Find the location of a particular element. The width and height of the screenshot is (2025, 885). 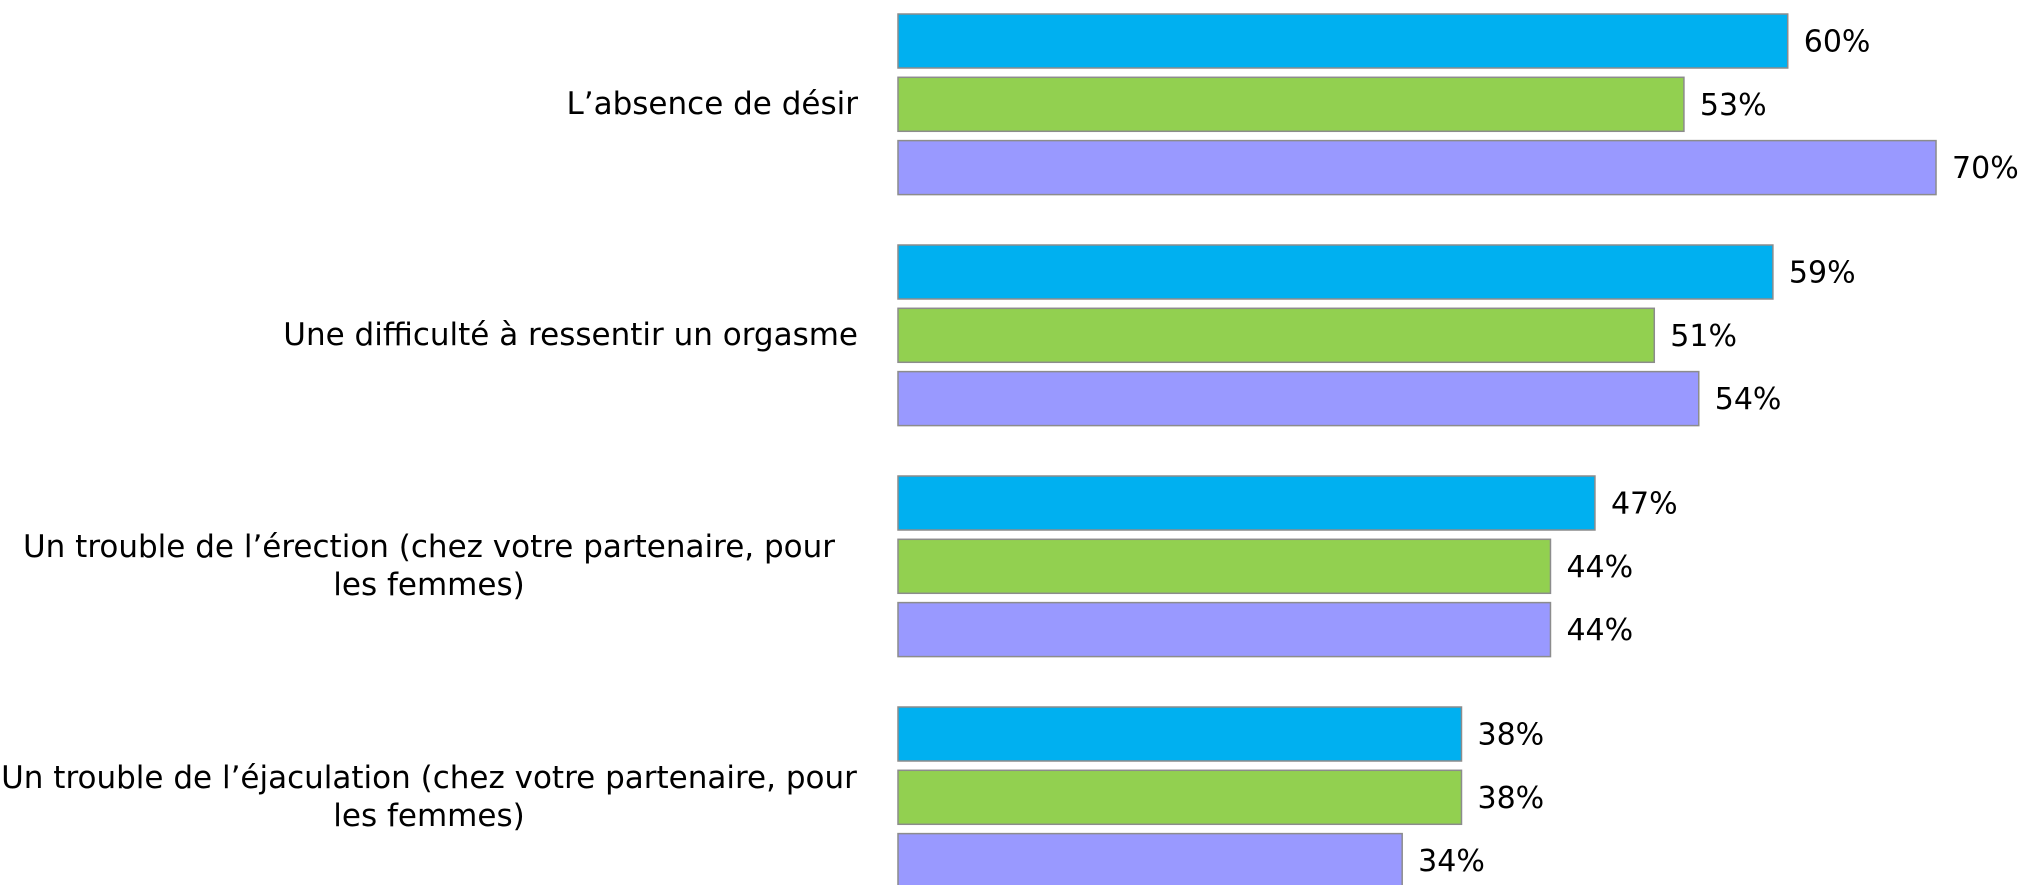

value-label: 47% is located at coordinates (1644, 504).